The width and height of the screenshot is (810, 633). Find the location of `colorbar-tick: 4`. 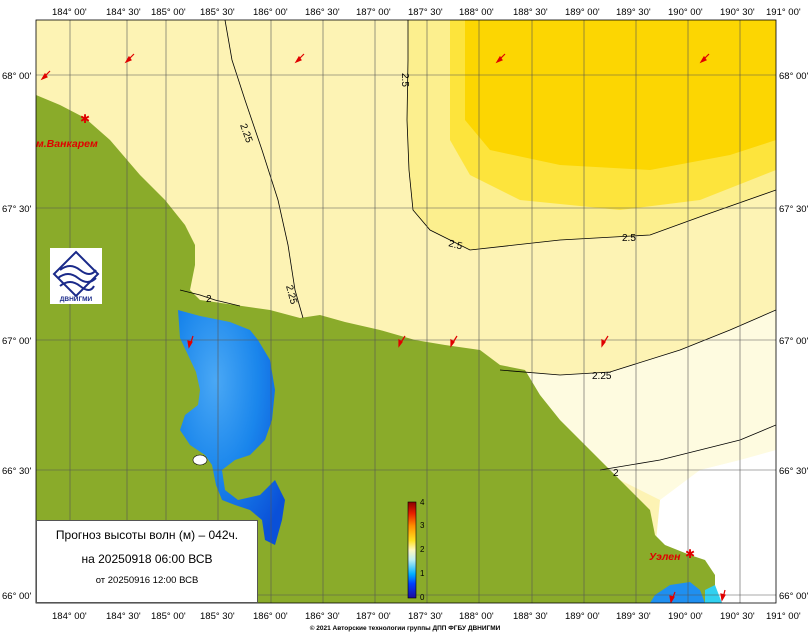

colorbar-tick: 4 is located at coordinates (422, 502).